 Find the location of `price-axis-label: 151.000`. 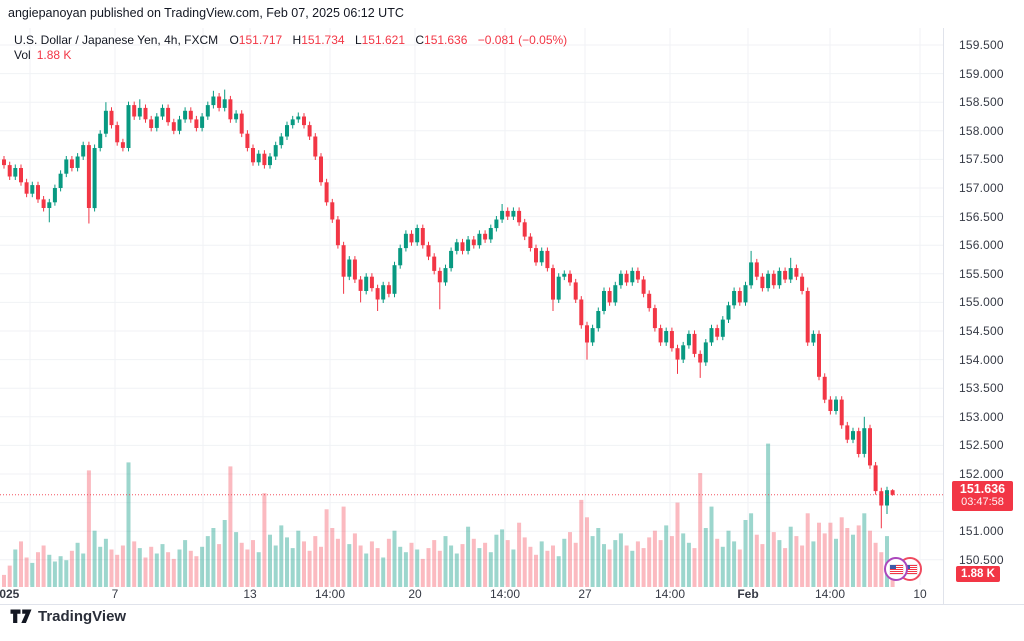

price-axis-label: 151.000 is located at coordinates (981, 531).